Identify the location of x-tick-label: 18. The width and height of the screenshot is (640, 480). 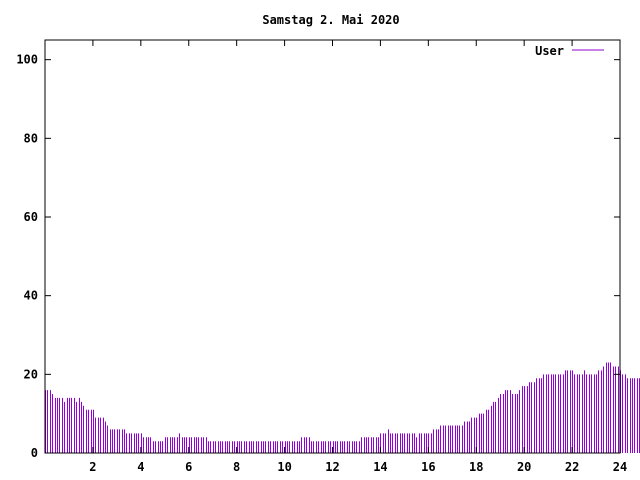
(476, 467).